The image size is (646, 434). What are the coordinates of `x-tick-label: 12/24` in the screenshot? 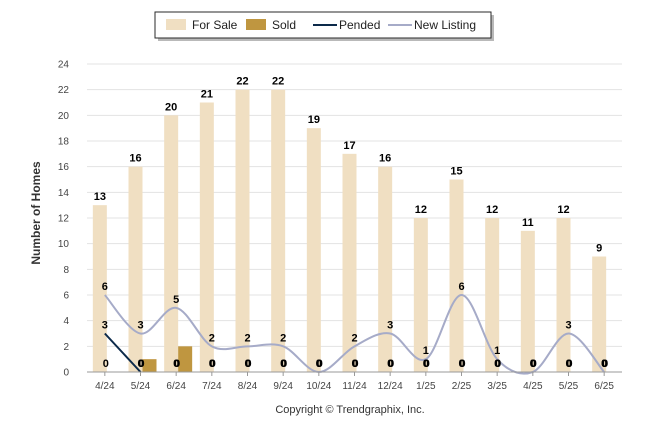 It's located at (390, 386).